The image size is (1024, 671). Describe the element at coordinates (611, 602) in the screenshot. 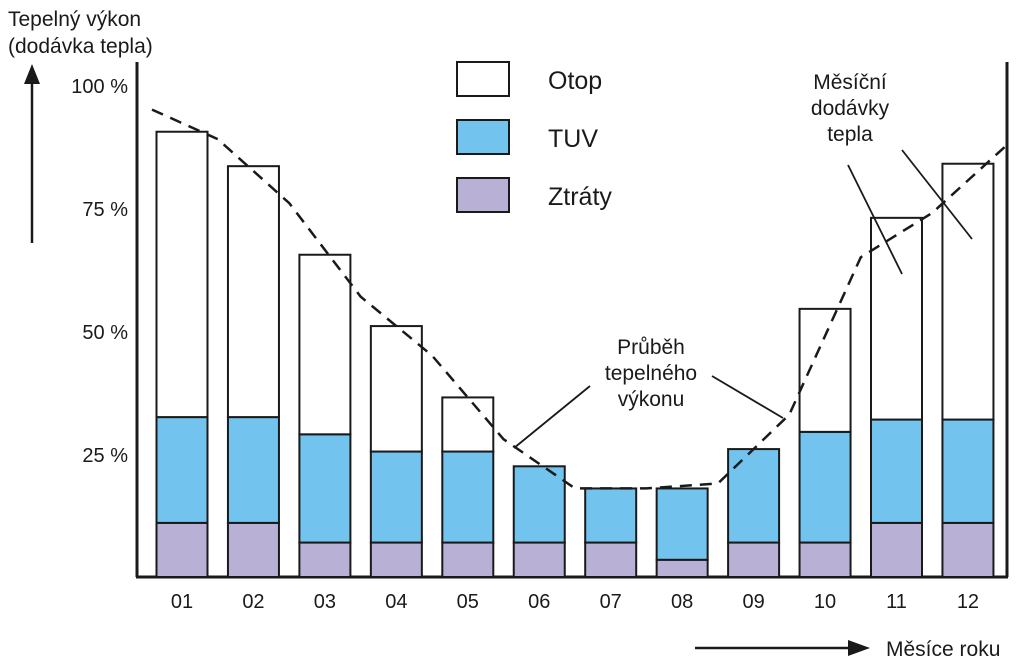

I see `x-tick-label: 07` at that location.